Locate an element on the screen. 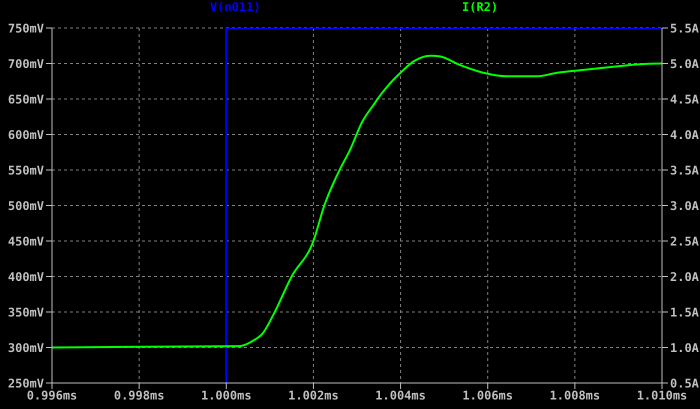 The width and height of the screenshot is (700, 409). y2-tick-label: 1.0A is located at coordinates (685, 347).